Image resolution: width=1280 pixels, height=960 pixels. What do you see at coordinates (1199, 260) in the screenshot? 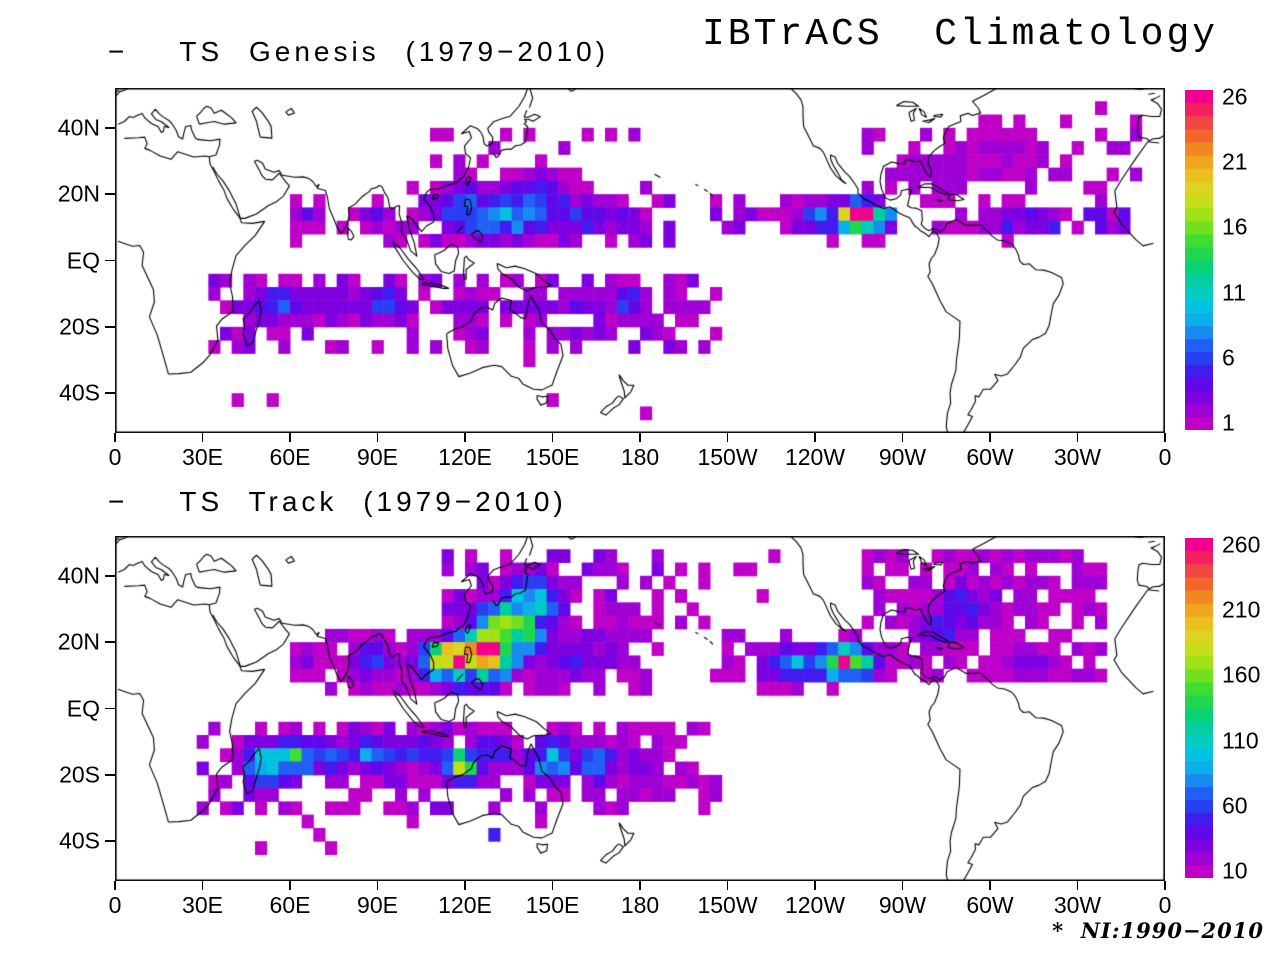
I see `genesis-colorbar` at bounding box center [1199, 260].